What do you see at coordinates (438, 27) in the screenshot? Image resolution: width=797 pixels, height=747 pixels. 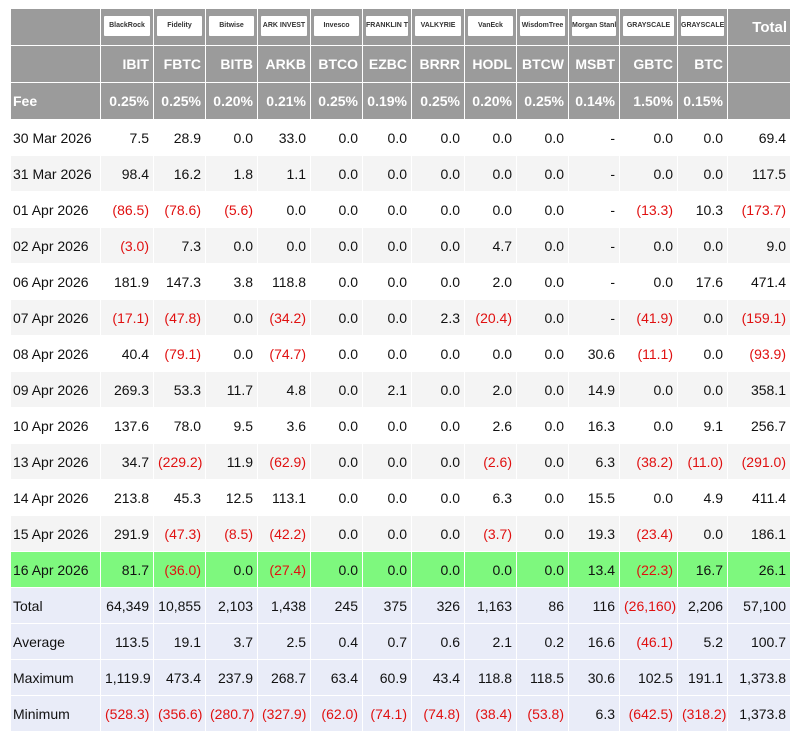 I see `logo-cell: VALKYRIE` at bounding box center [438, 27].